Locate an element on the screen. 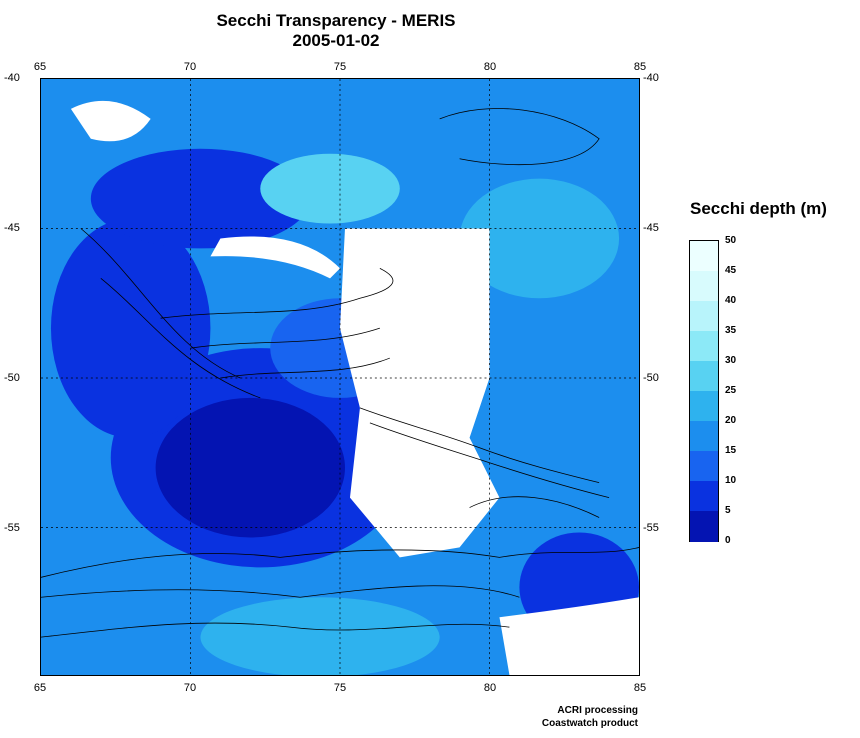  colorbar is located at coordinates (704, 391).